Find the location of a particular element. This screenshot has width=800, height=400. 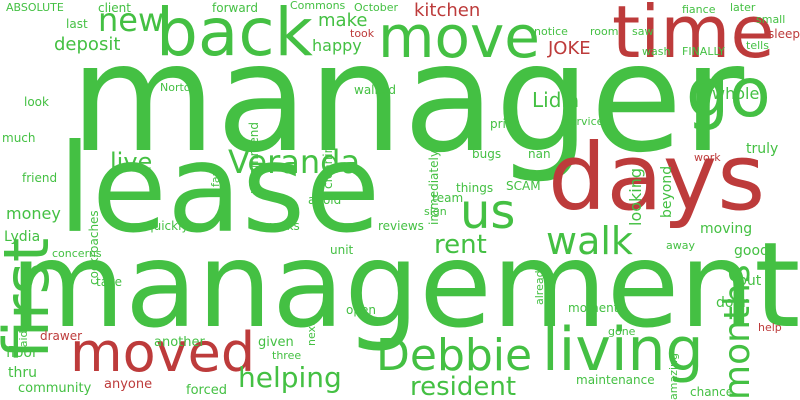

word-ahold: ahold is located at coordinates (325, 200).